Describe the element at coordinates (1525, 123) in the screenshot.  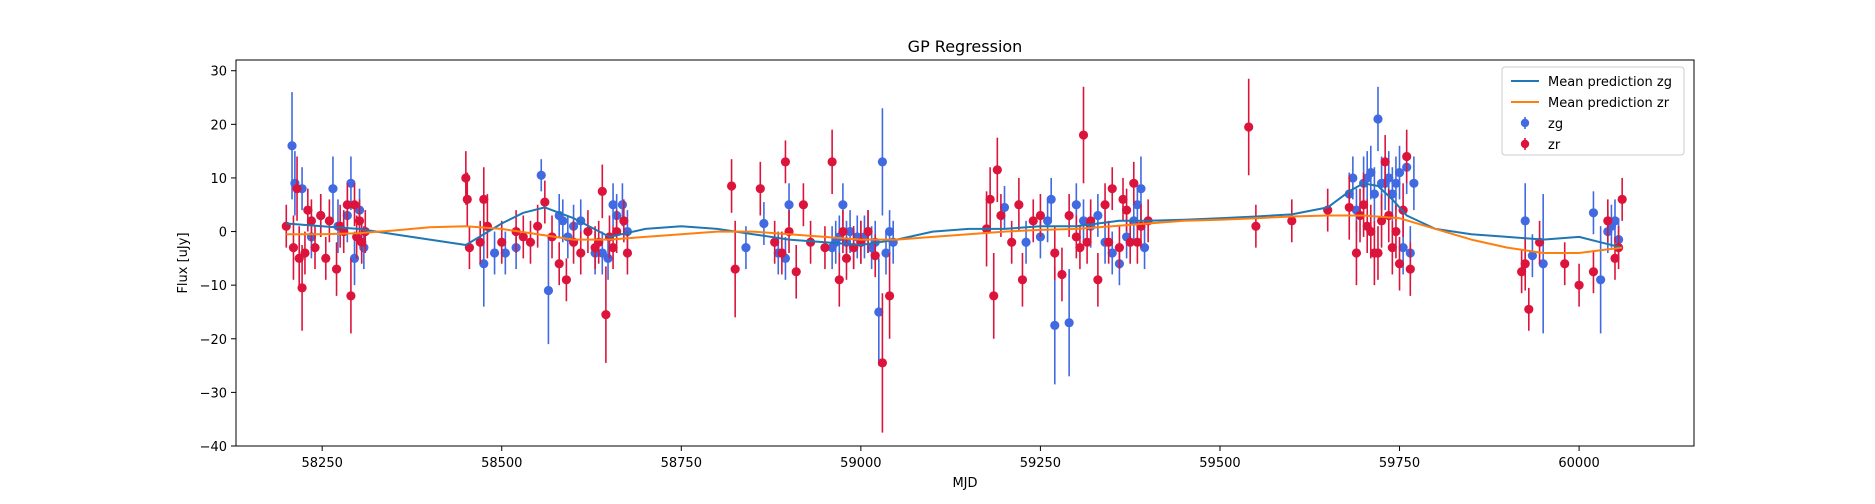
I see `legend-marker-swatch` at that location.